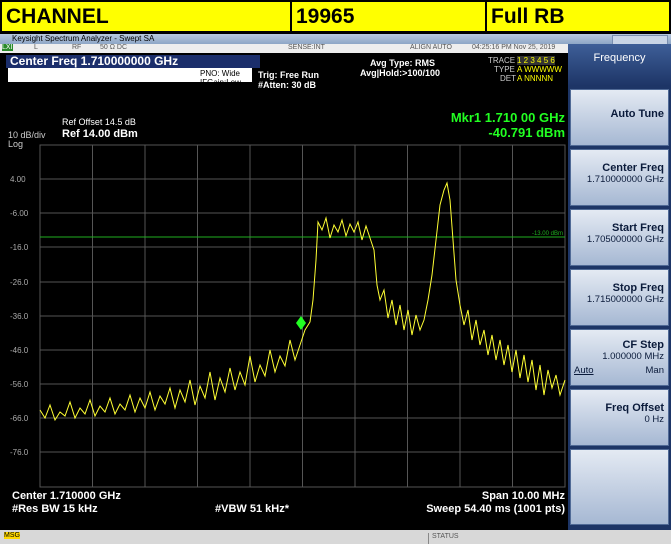  What do you see at coordinates (619, 487) in the screenshot?
I see `menu-button-empty` at bounding box center [619, 487].